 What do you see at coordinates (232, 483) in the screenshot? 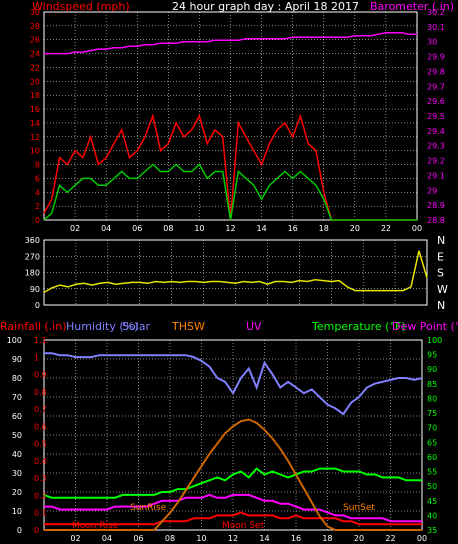
I see `series-line-temperature` at bounding box center [232, 483].